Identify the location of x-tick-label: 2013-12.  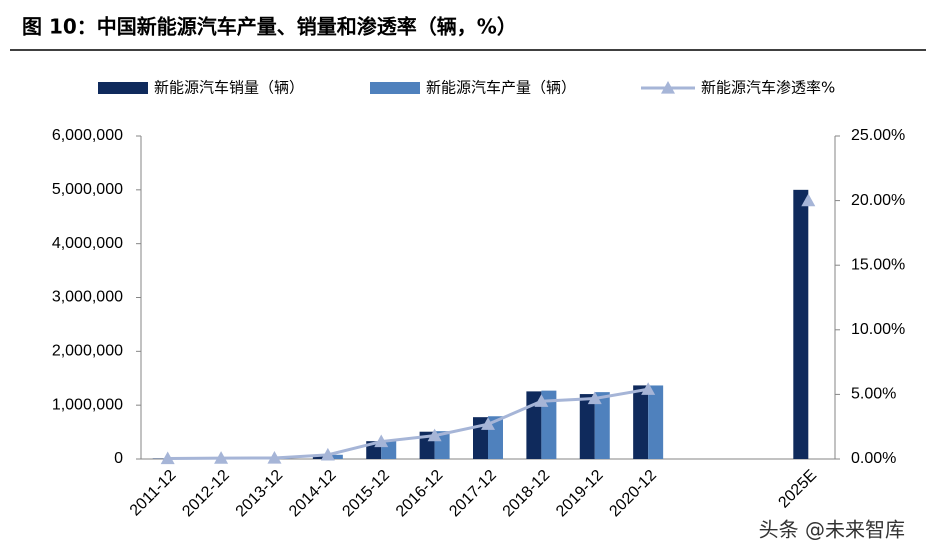
(260, 494).